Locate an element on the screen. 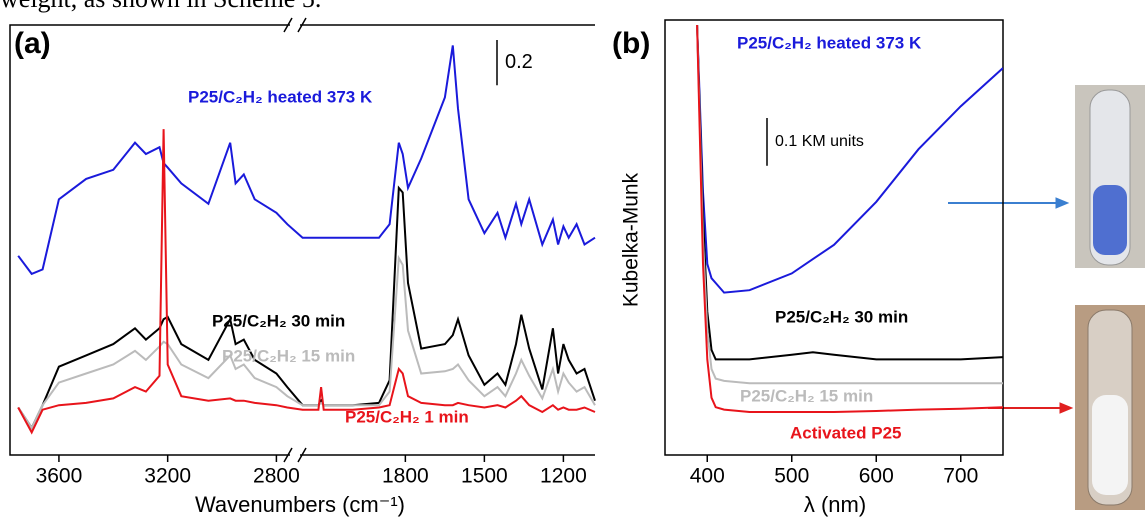 Image resolution: width=1145 pixels, height=524 pixels. scale-bar-label: 0.1 KM units is located at coordinates (819, 141).